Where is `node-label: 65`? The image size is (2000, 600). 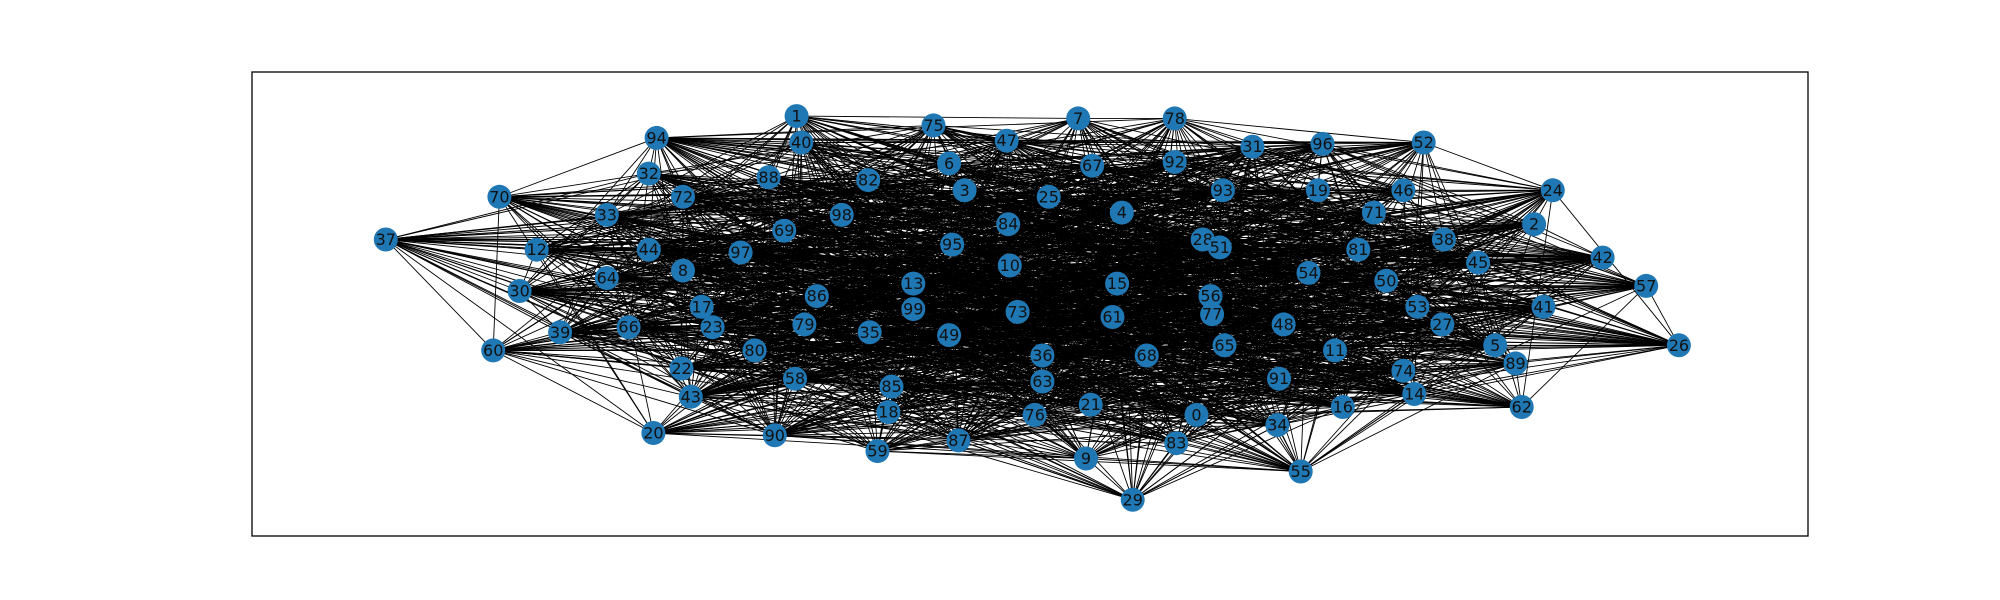
node-label: 65 is located at coordinates (1224, 345).